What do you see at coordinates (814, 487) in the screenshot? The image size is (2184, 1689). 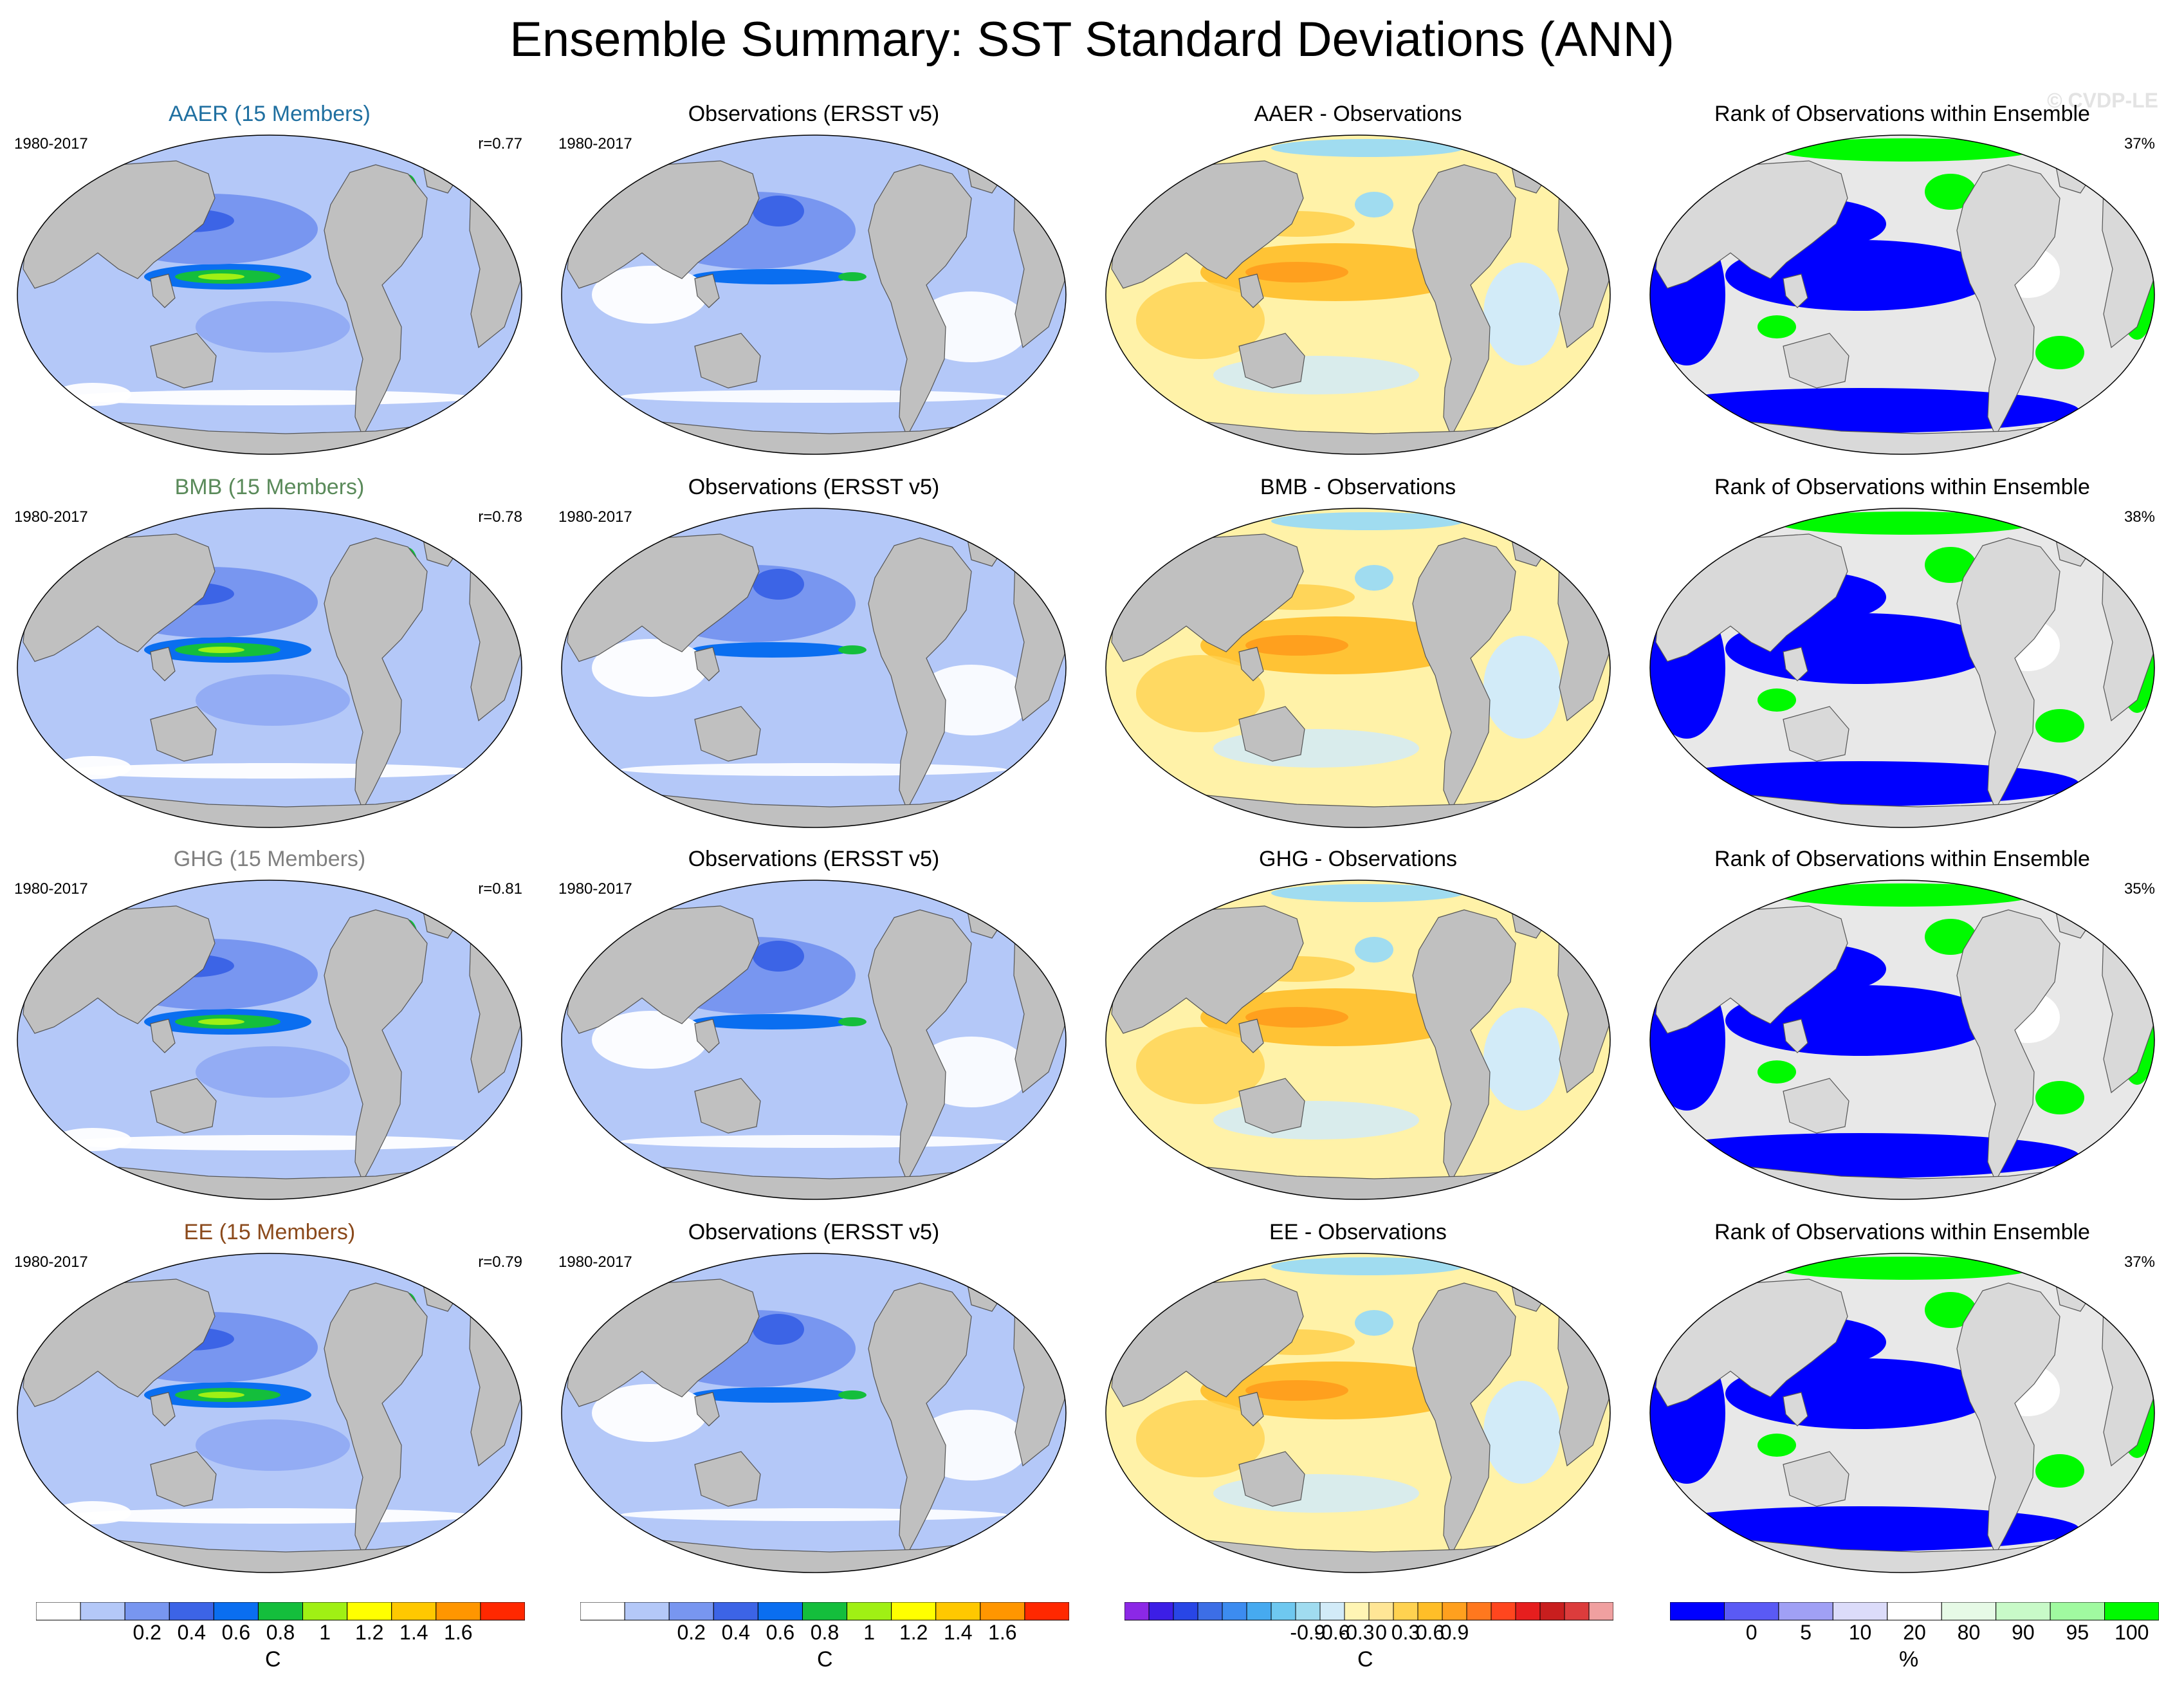 I see `panel-title: Observations (ERSST v5)` at bounding box center [814, 487].